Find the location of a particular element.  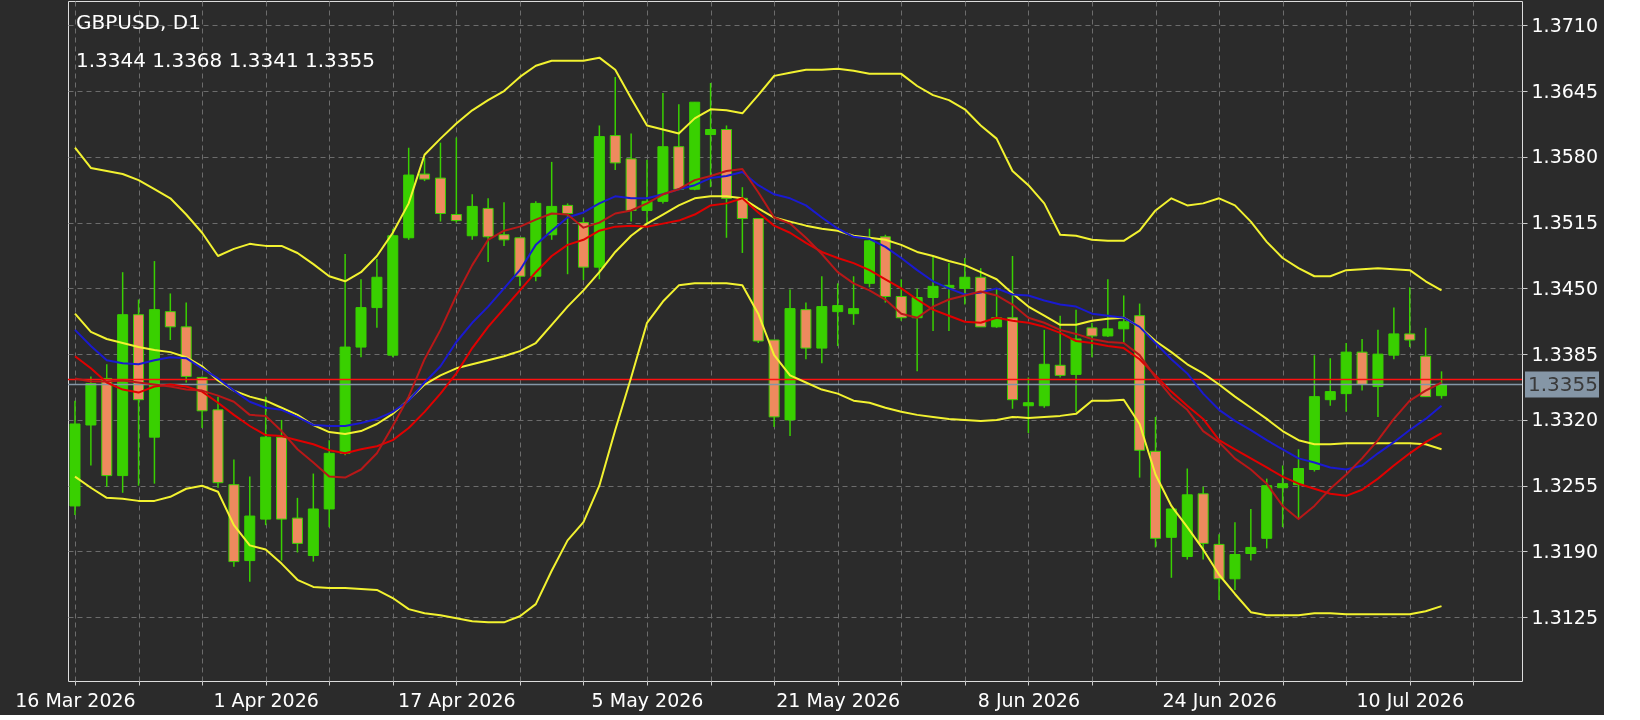

x-tick-label: 1 Apr 2026 is located at coordinates (266, 699).